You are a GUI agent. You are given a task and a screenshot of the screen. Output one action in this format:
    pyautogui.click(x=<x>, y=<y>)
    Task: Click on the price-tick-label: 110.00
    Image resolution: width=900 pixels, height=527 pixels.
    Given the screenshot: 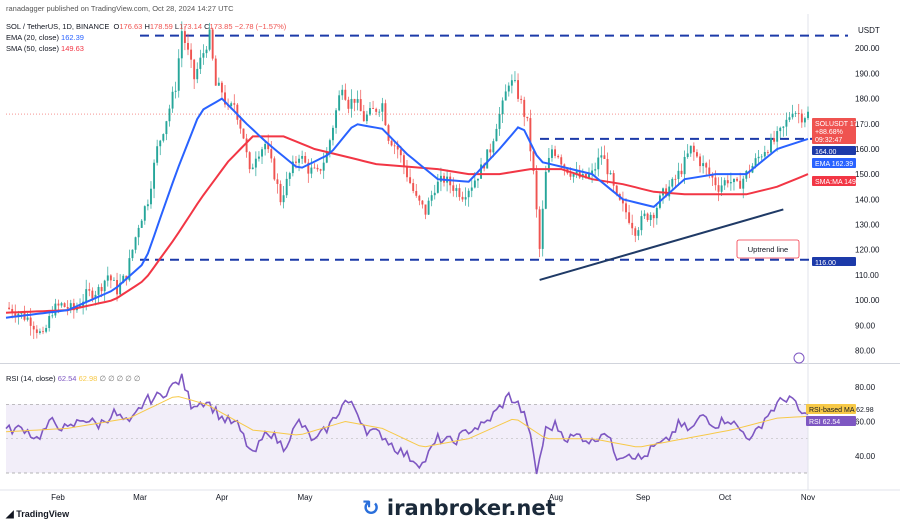 What is the action you would take?
    pyautogui.click(x=867, y=275)
    